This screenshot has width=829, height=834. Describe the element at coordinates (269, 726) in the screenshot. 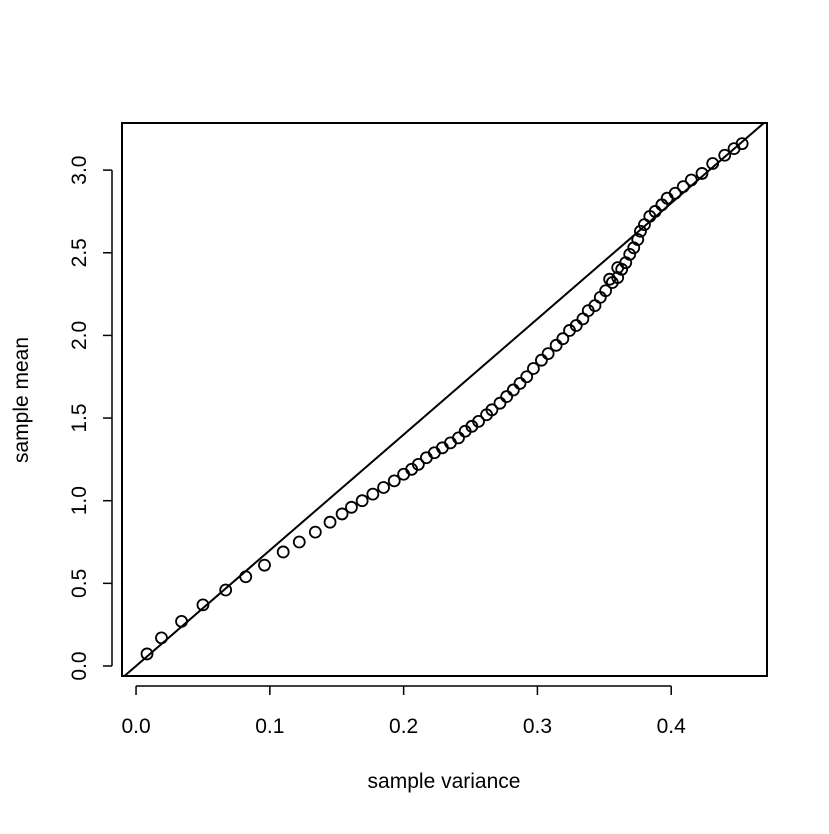

I see `x-tick-label: 0.1` at that location.